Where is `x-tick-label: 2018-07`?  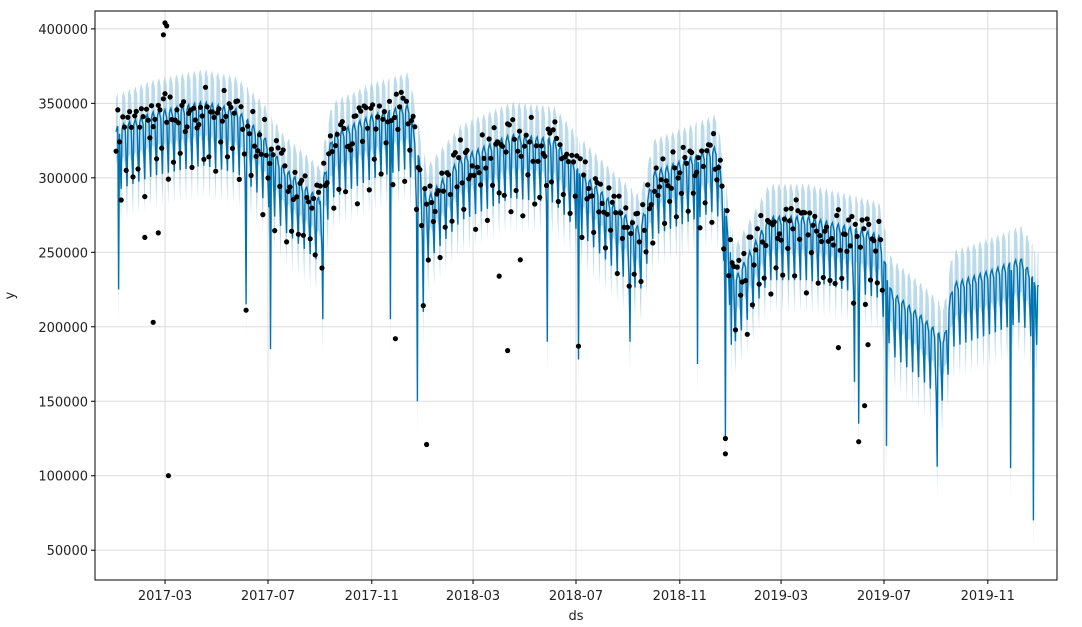
x-tick-label: 2018-07 is located at coordinates (576, 596).